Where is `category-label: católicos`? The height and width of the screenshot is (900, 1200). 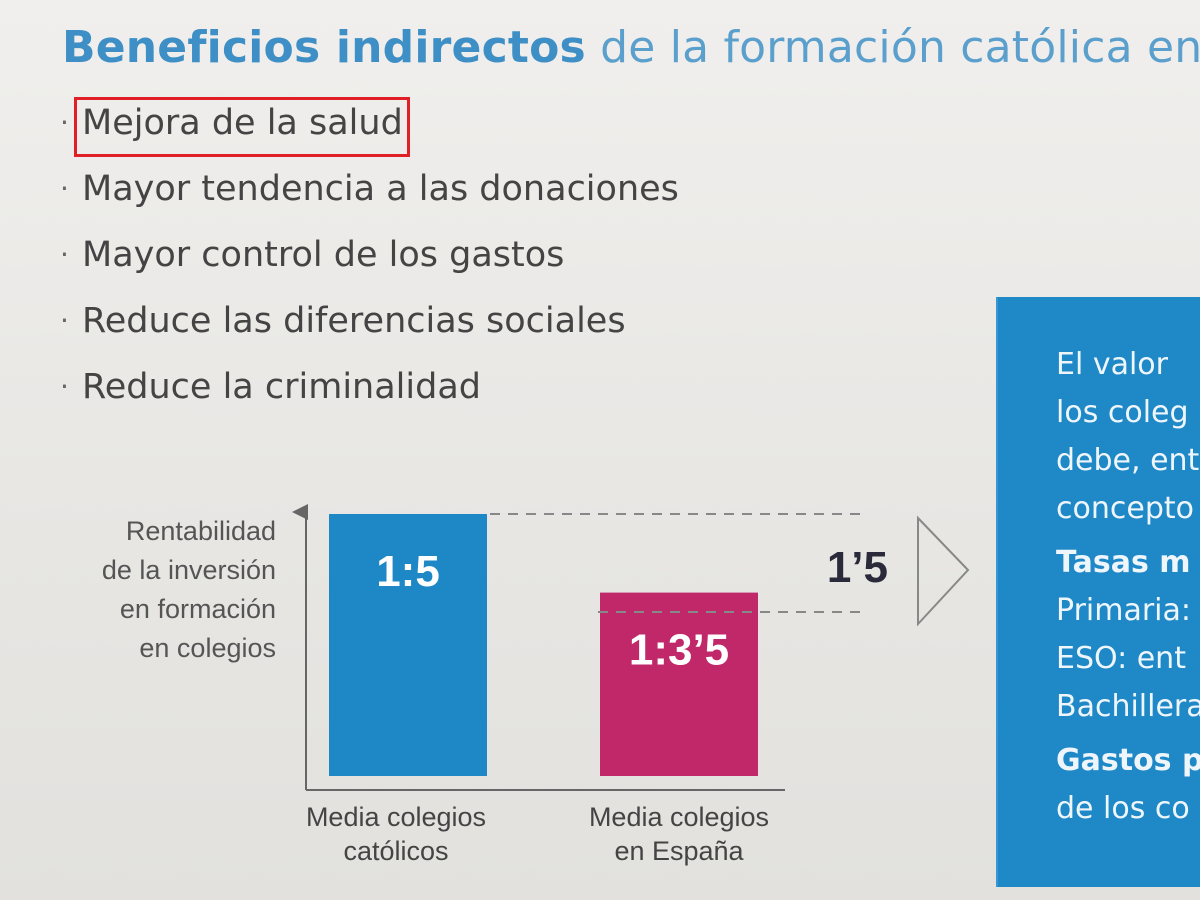 category-label: católicos is located at coordinates (395, 851).